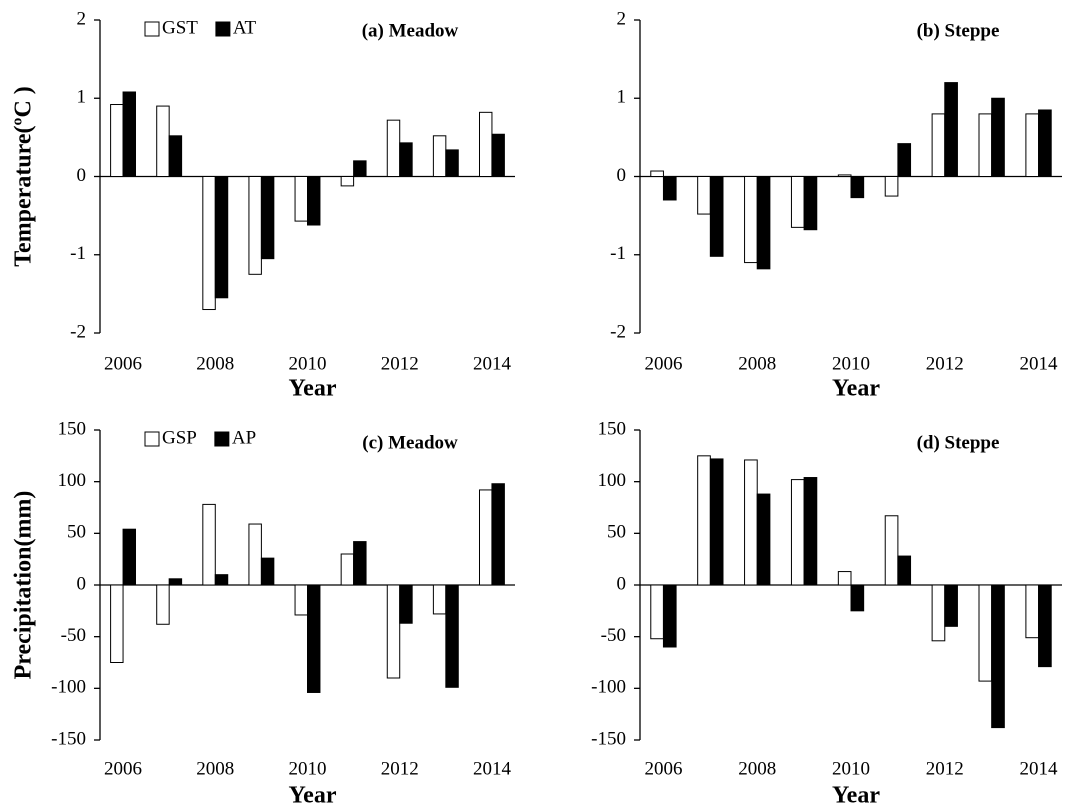 The height and width of the screenshot is (812, 1073). Describe the element at coordinates (958, 30) in the screenshot. I see `chart-title: (b) Steppe` at that location.